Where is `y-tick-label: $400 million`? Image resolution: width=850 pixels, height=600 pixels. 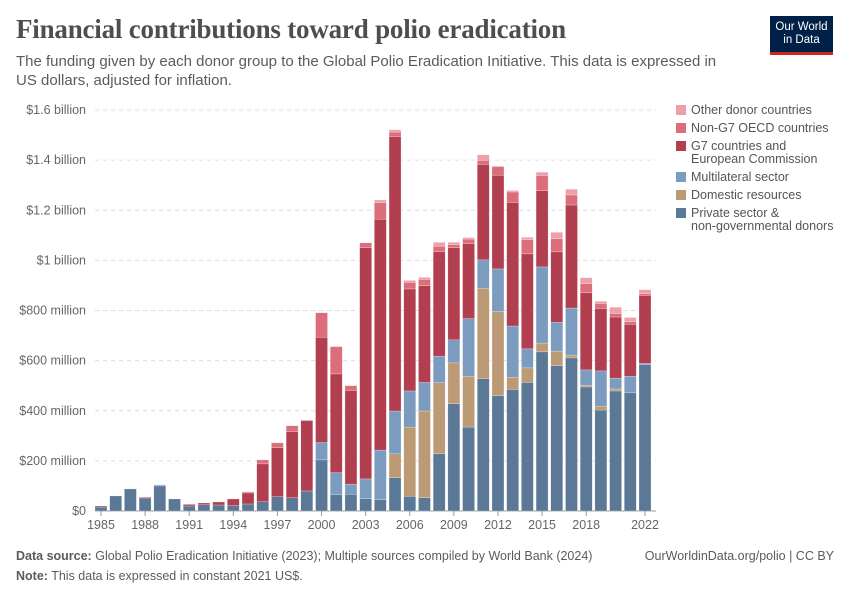
y-tick-label: $400 million is located at coordinates (52, 411).